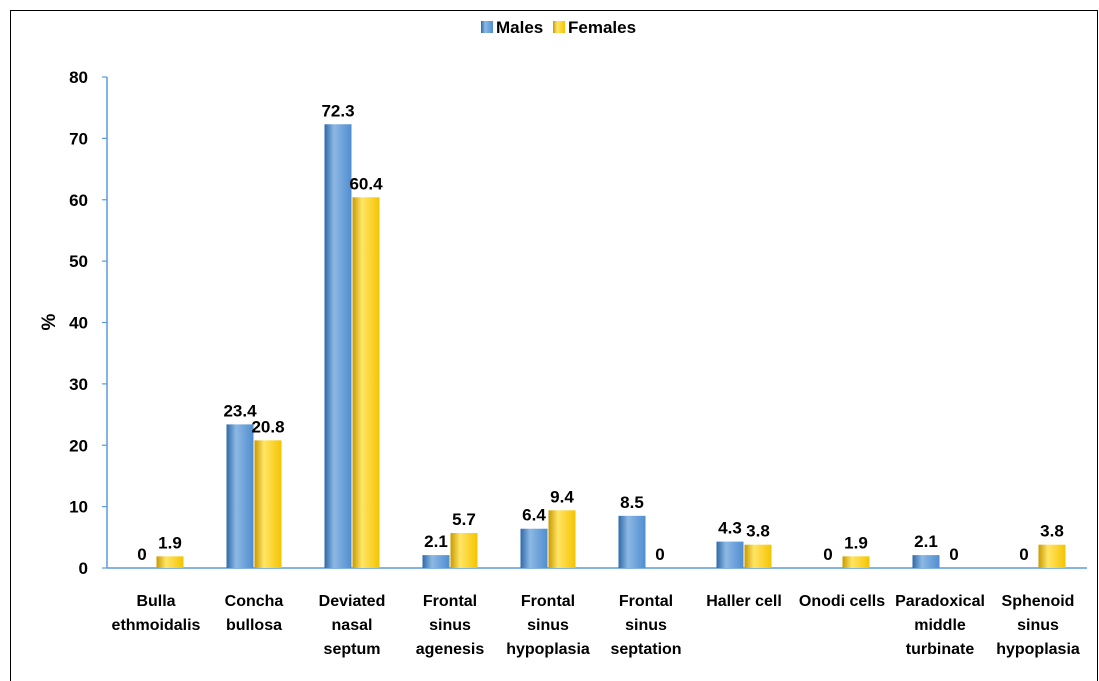 Image resolution: width=1099 pixels, height=681 pixels. I want to click on y-tick-label: 60, so click(78, 200).